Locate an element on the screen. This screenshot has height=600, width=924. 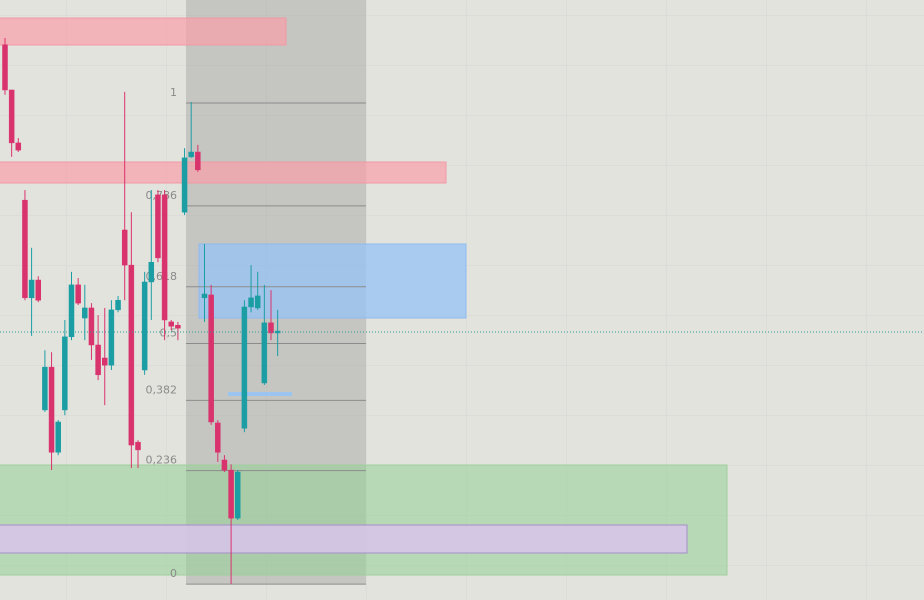
fib-level-label: 0,5 is located at coordinates (169, 333).